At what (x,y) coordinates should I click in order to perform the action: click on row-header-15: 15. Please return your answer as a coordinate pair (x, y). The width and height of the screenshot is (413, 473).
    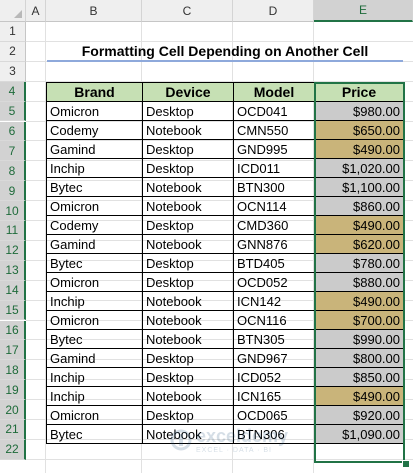
    Looking at the image, I should click on (13, 310).